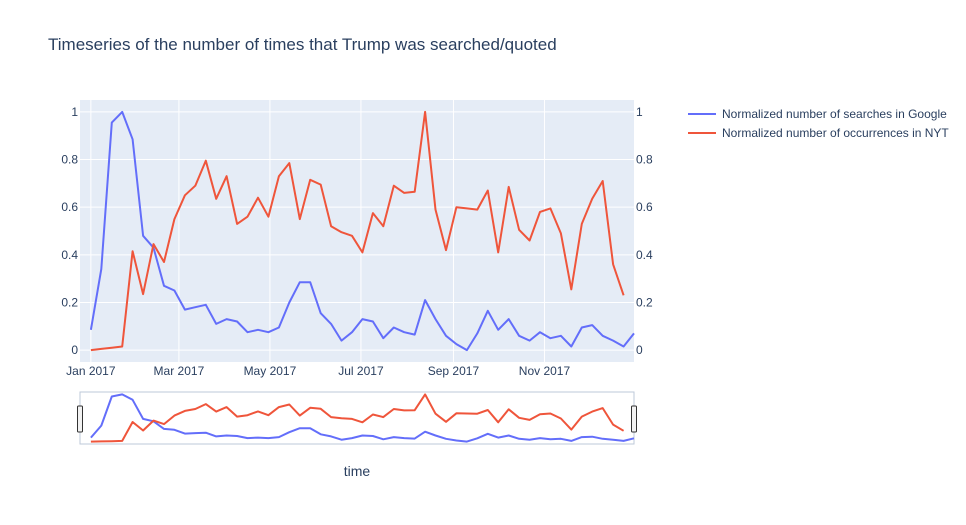  Describe the element at coordinates (179, 371) in the screenshot. I see `x-tick-label: Mar 2017` at that location.